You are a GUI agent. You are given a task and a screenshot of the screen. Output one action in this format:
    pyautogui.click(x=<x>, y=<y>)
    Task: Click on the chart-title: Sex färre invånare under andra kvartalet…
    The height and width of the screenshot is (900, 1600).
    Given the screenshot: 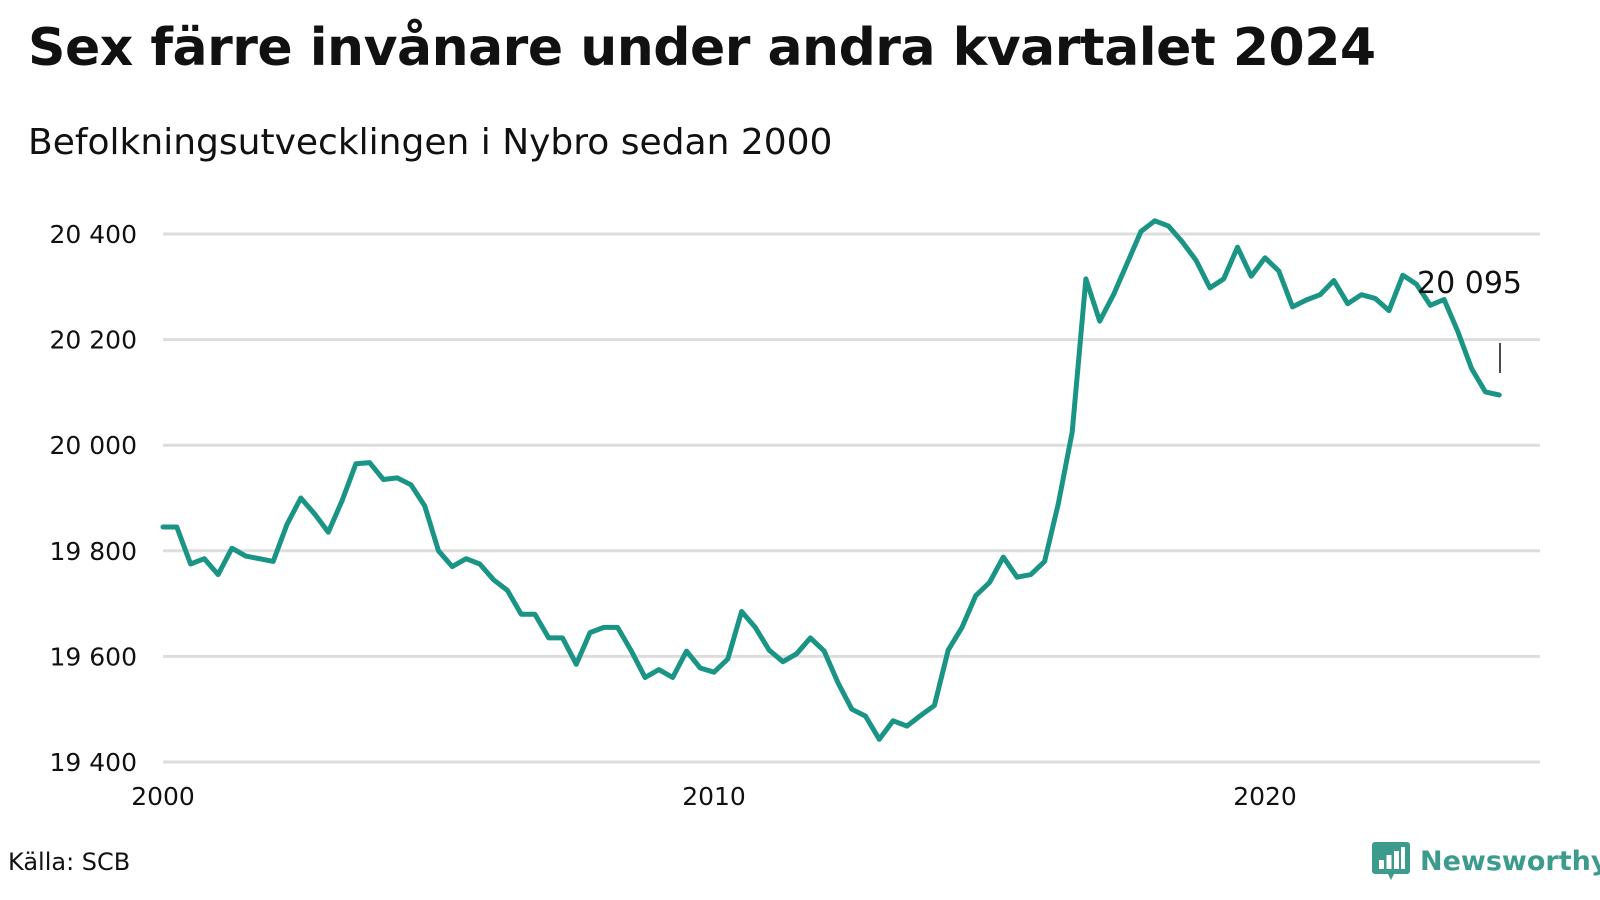 What is the action you would take?
    pyautogui.click(x=702, y=48)
    